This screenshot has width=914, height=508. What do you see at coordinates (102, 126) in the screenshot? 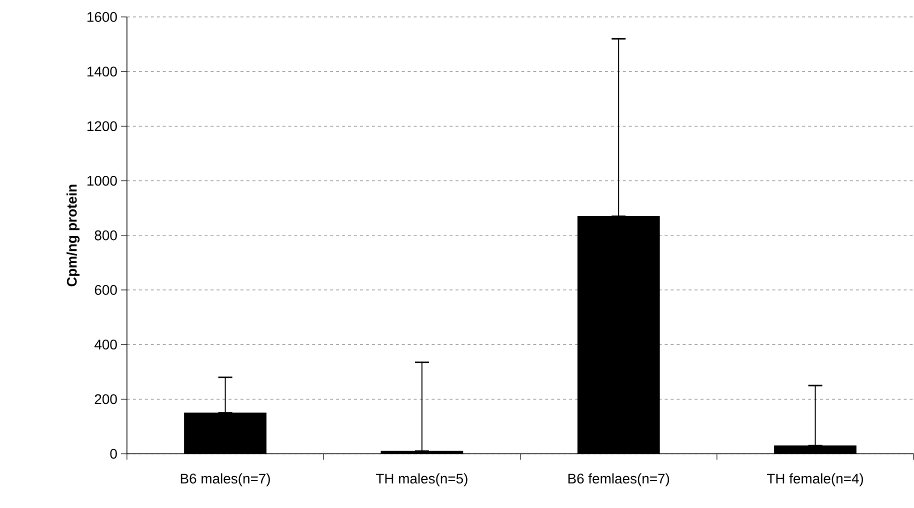
I see `y-tick-label: 1200` at bounding box center [102, 126].